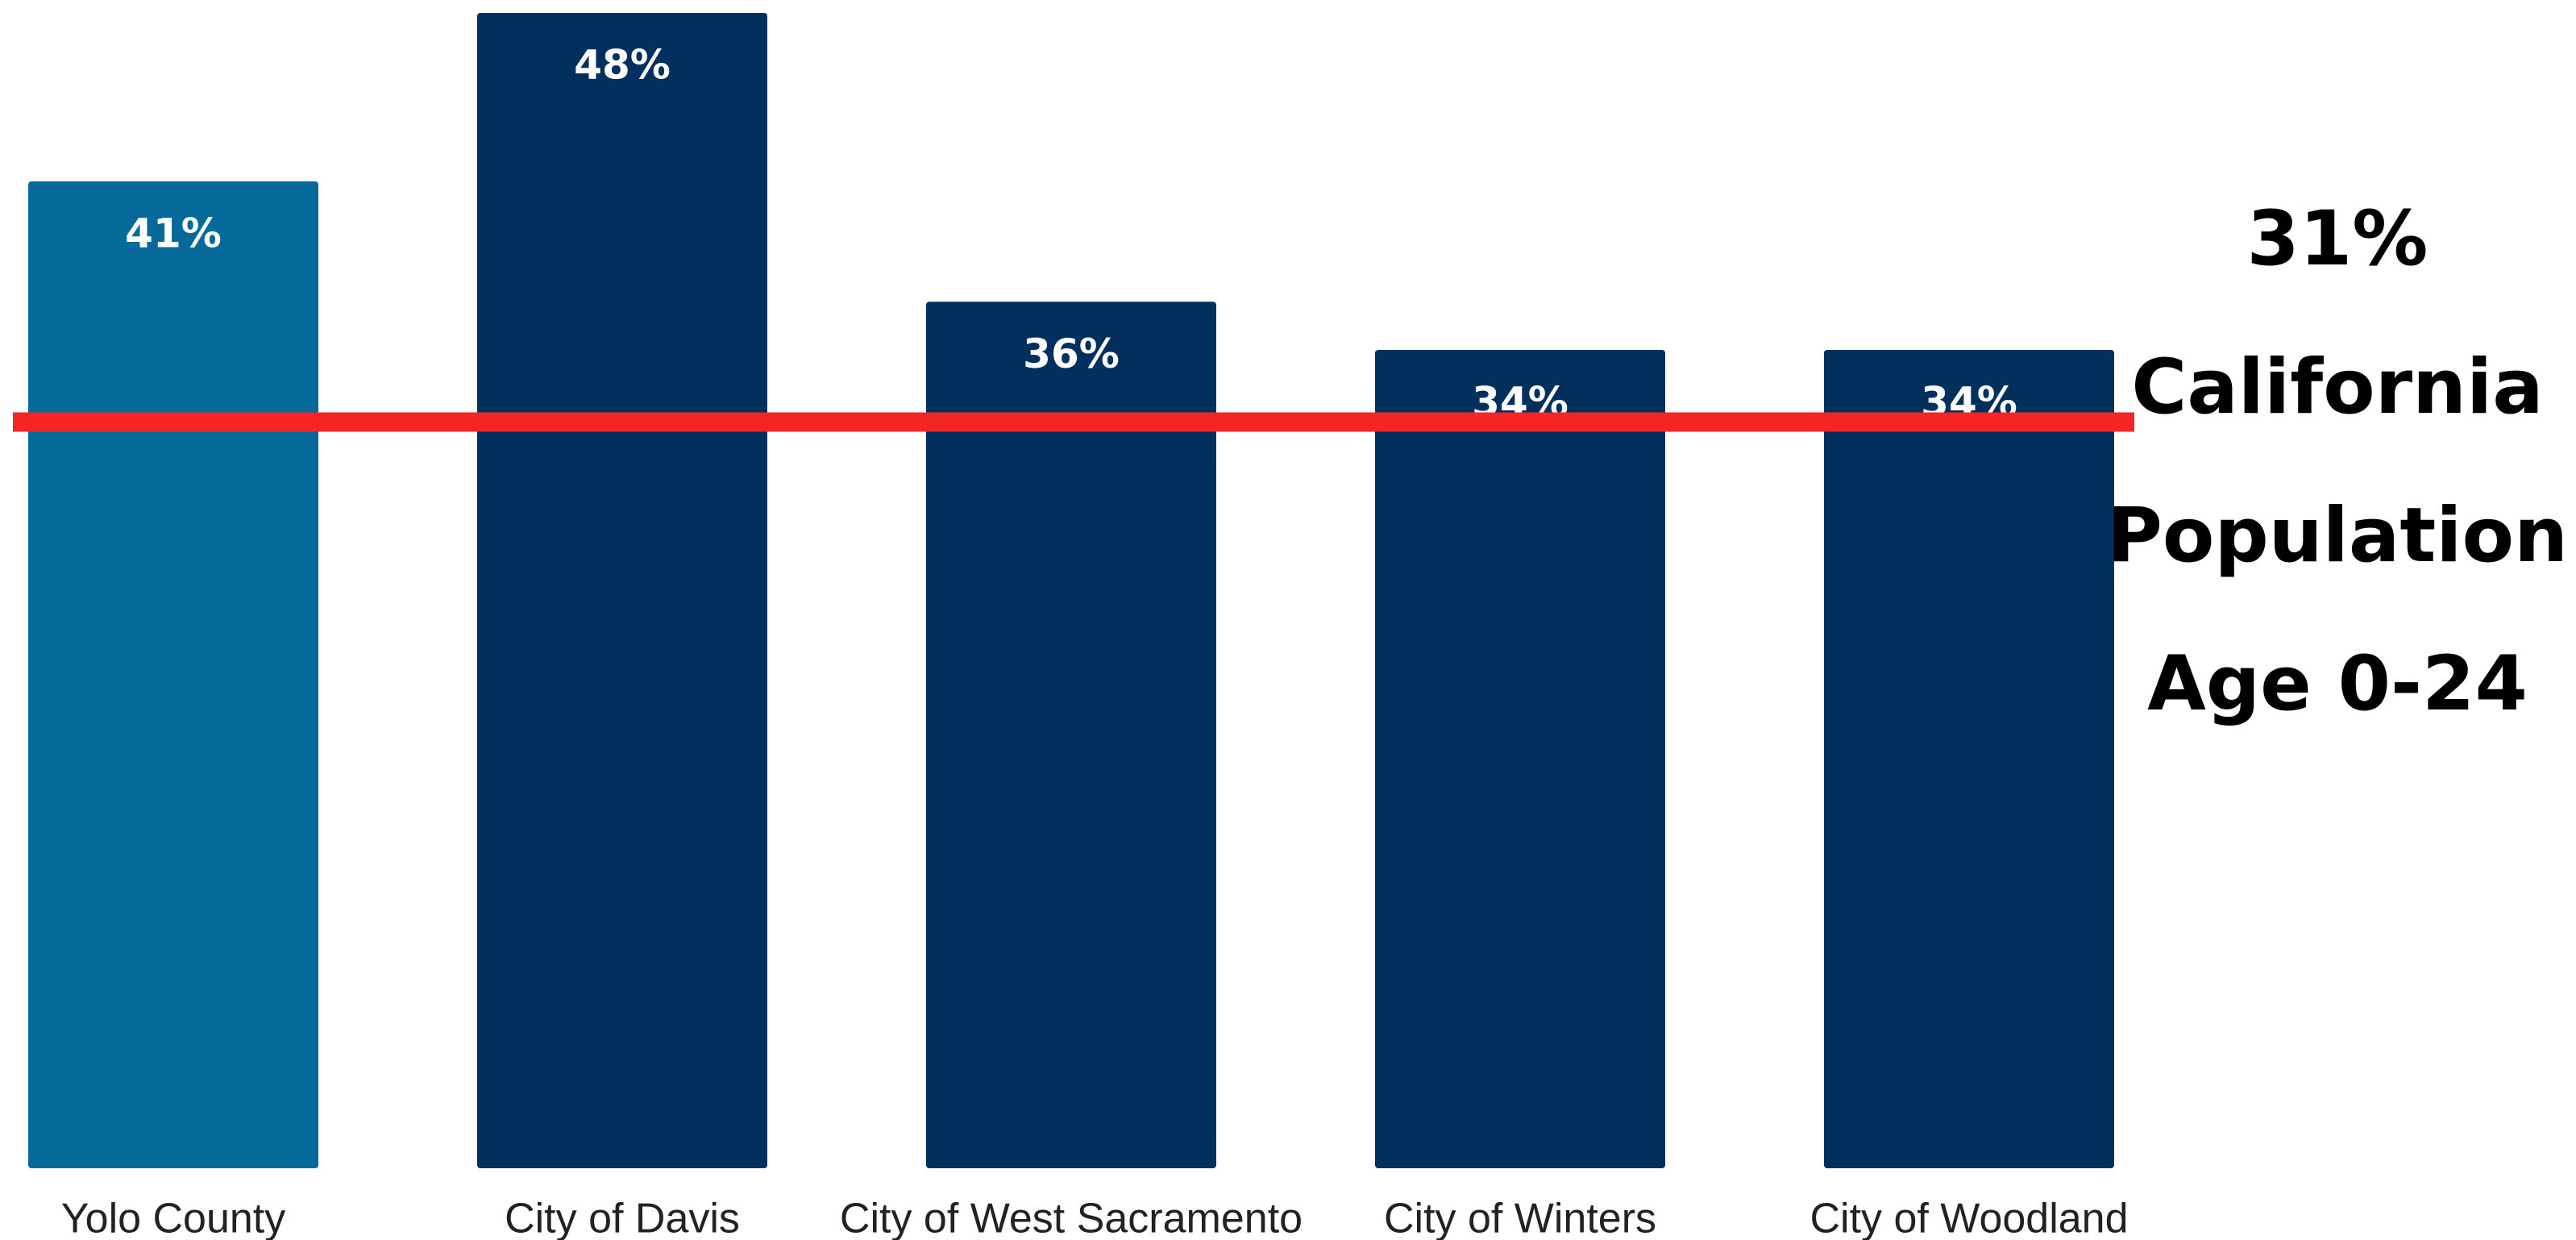 This screenshot has height=1240, width=2576. I want to click on value-label: 41%, so click(173, 233).